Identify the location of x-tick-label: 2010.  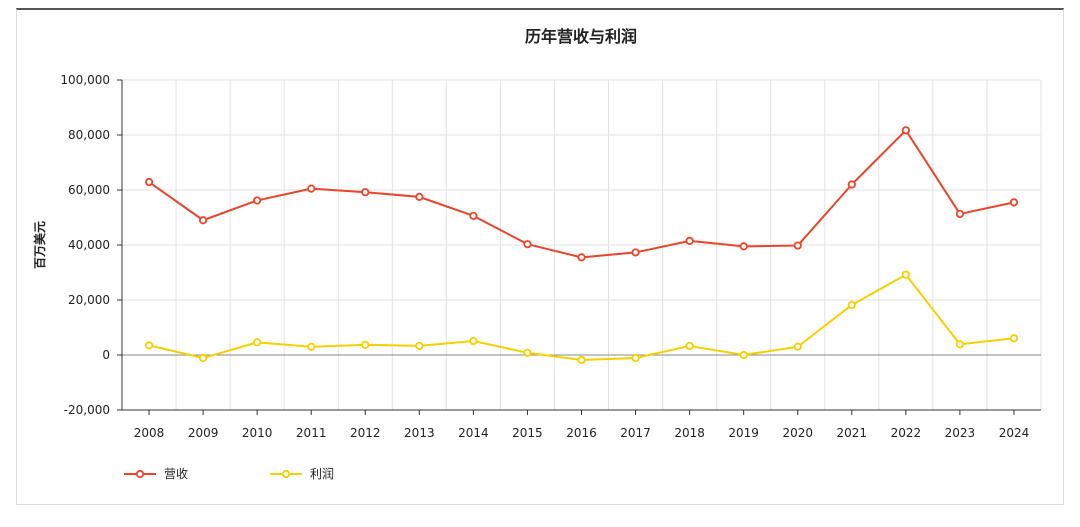
(257, 433).